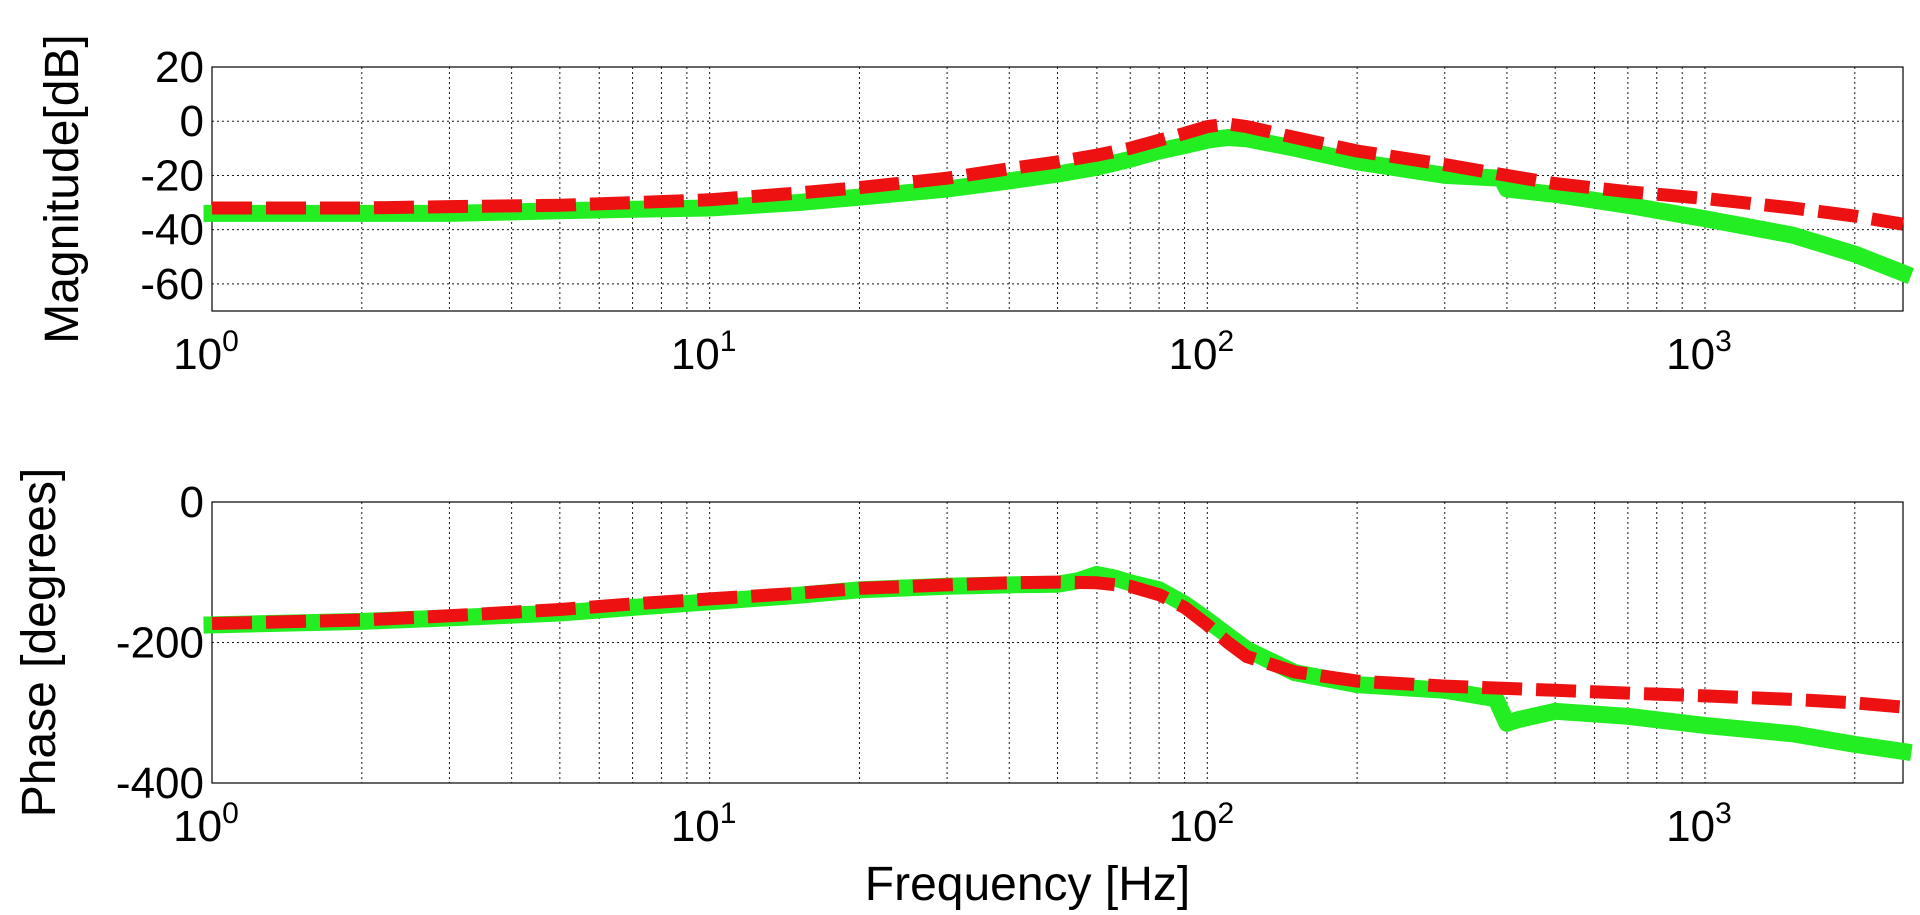  I want to click on y-axis-label: Magnitude[dB], so click(62, 189).